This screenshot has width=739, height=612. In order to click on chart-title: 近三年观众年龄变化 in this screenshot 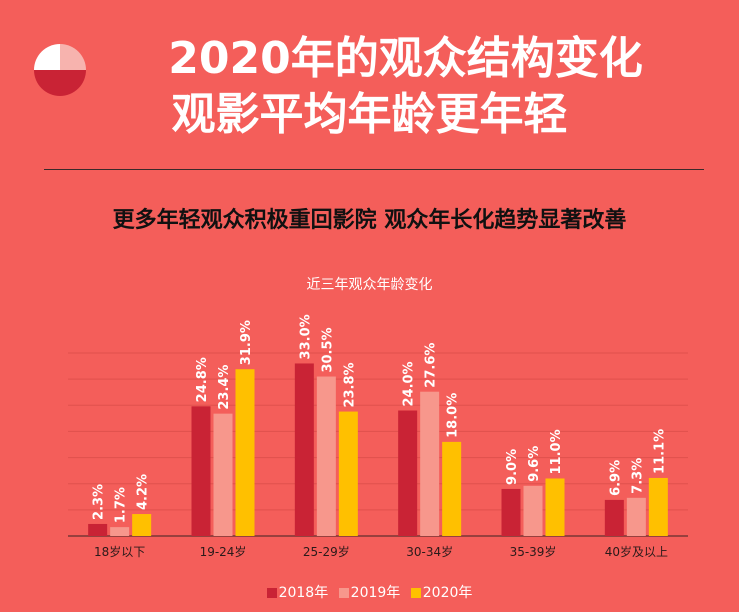, I will do `click(369, 285)`.